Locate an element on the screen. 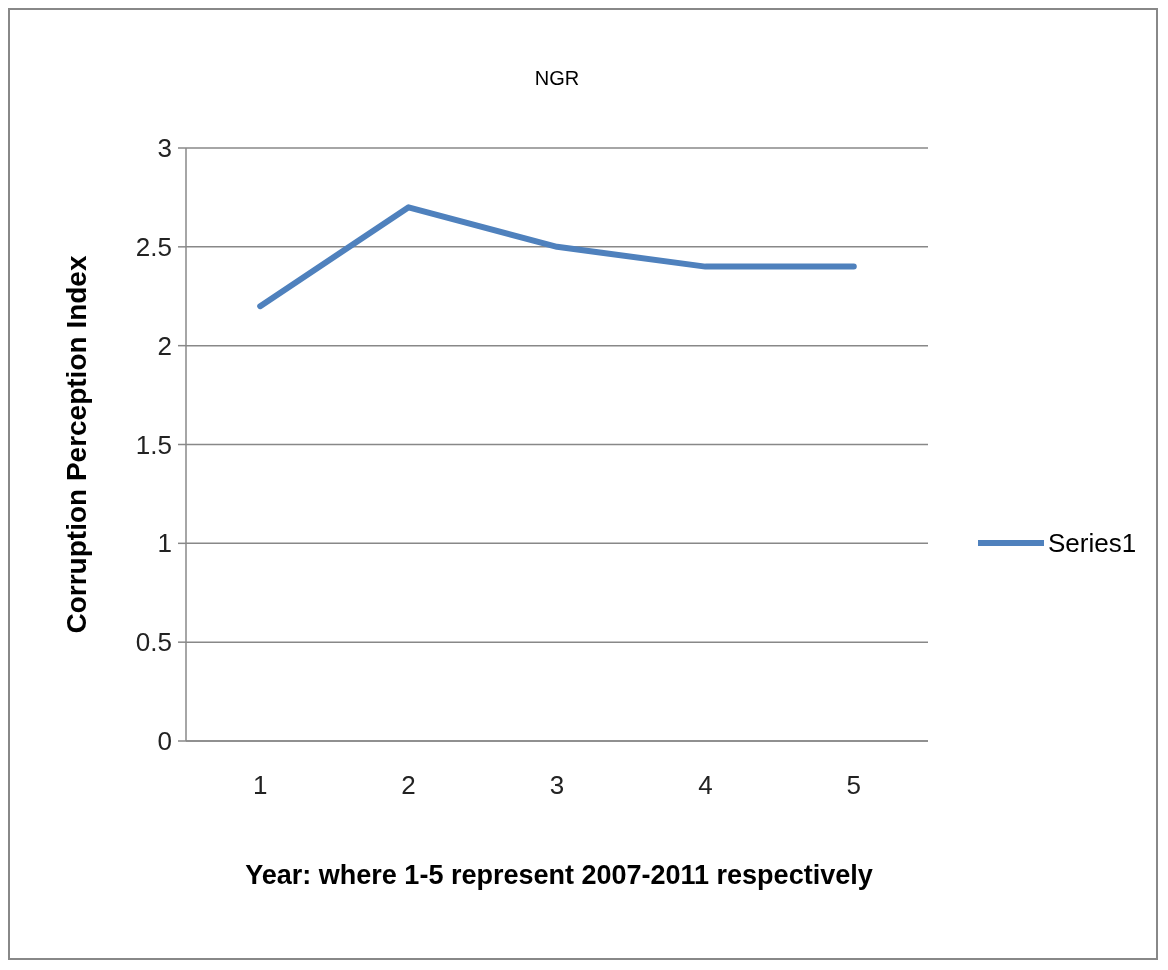  y-tick-label: 2 is located at coordinates (164, 345).